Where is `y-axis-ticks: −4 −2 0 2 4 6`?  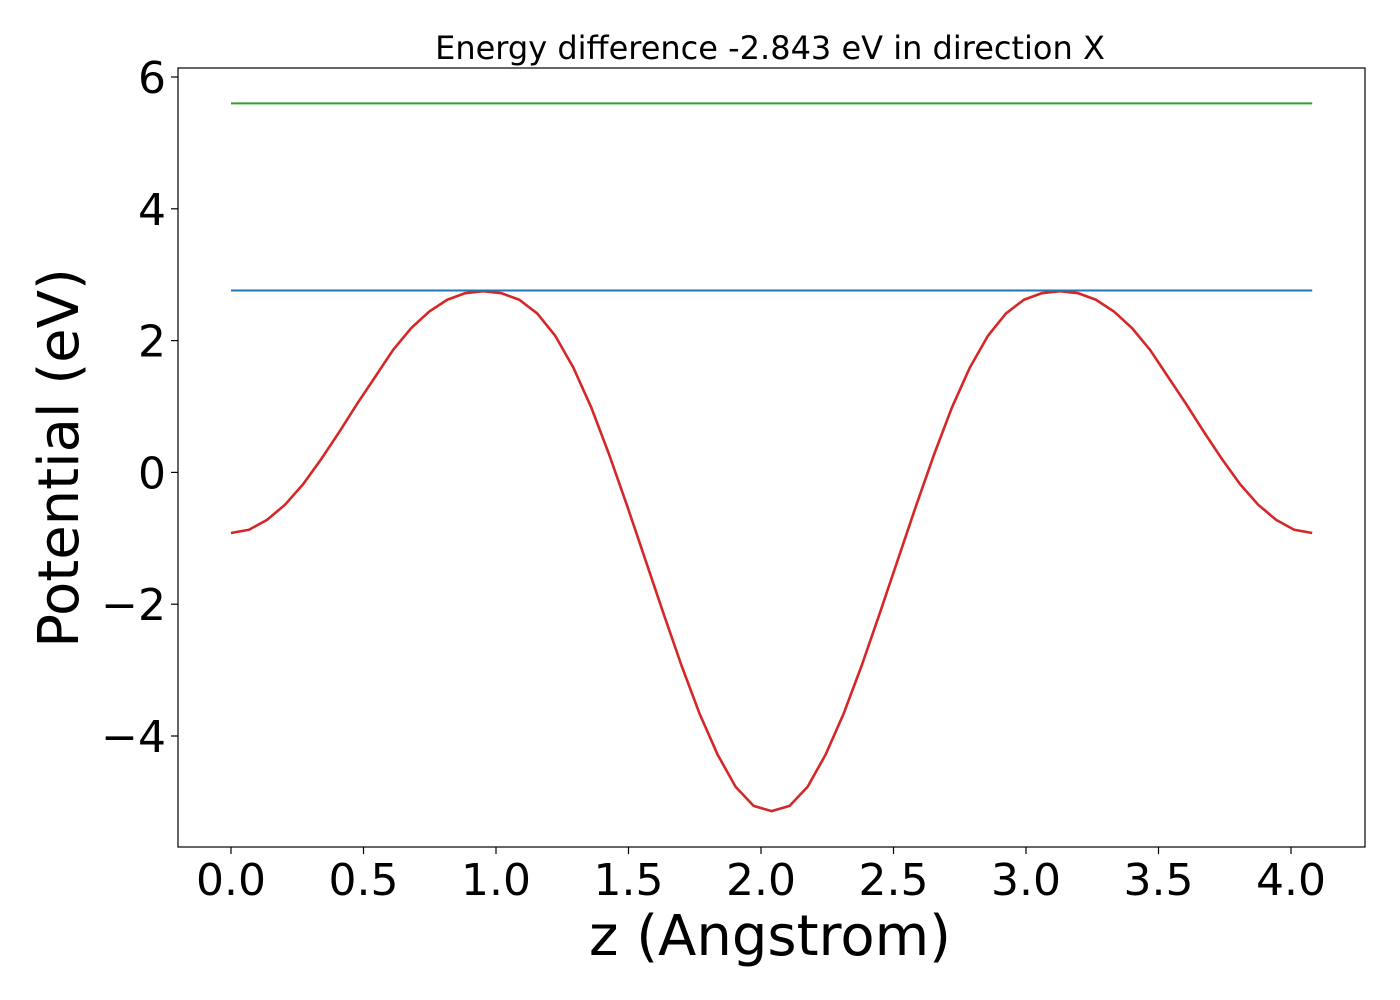
y-axis-ticks: −4 −2 0 2 4 6 is located at coordinates (139, 408).